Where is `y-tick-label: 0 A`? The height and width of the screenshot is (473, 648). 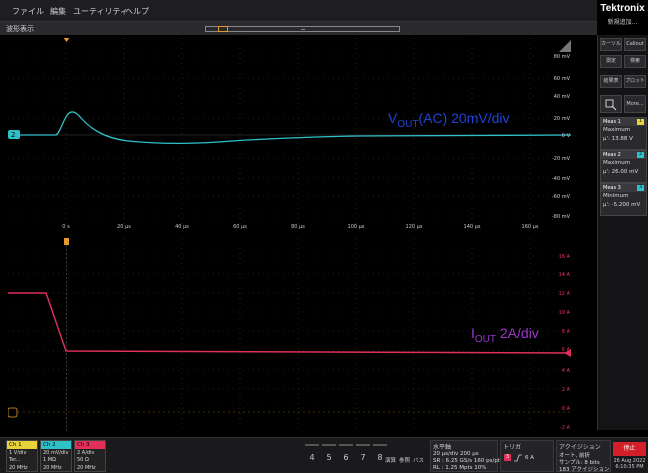
y-tick-label: 0 A is located at coordinates (566, 409).